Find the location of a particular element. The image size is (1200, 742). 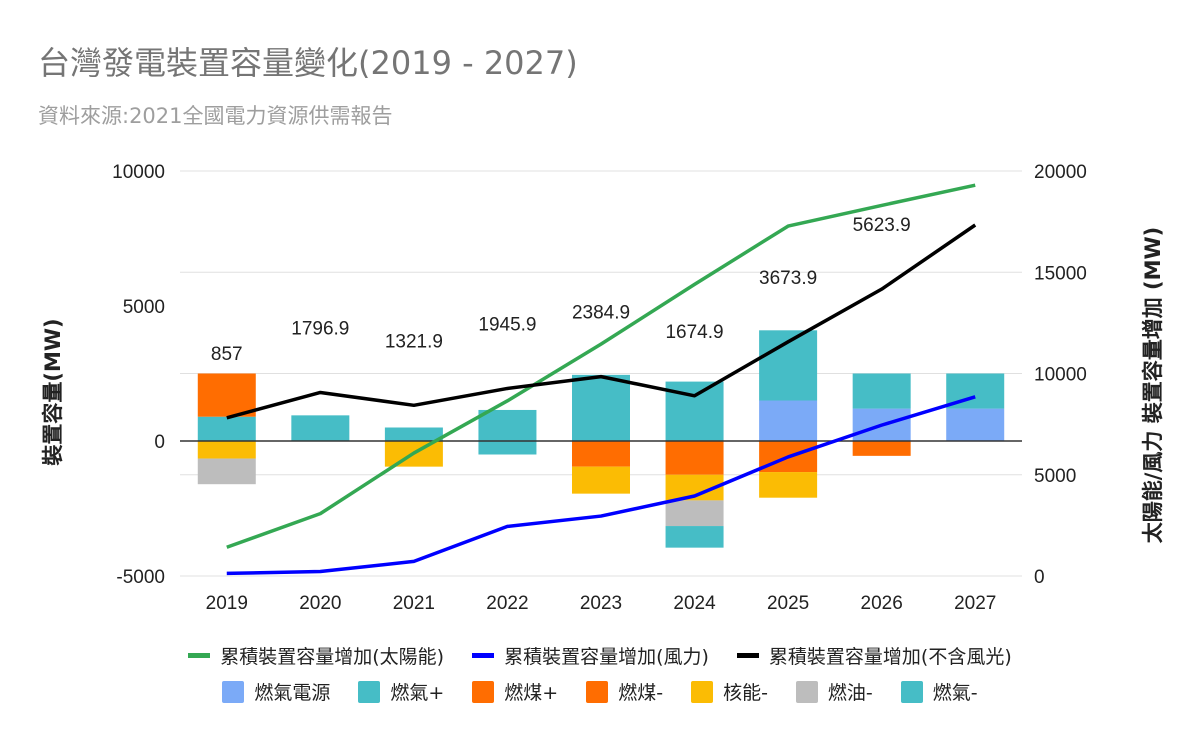

x-tick-label: 2026 is located at coordinates (882, 603).